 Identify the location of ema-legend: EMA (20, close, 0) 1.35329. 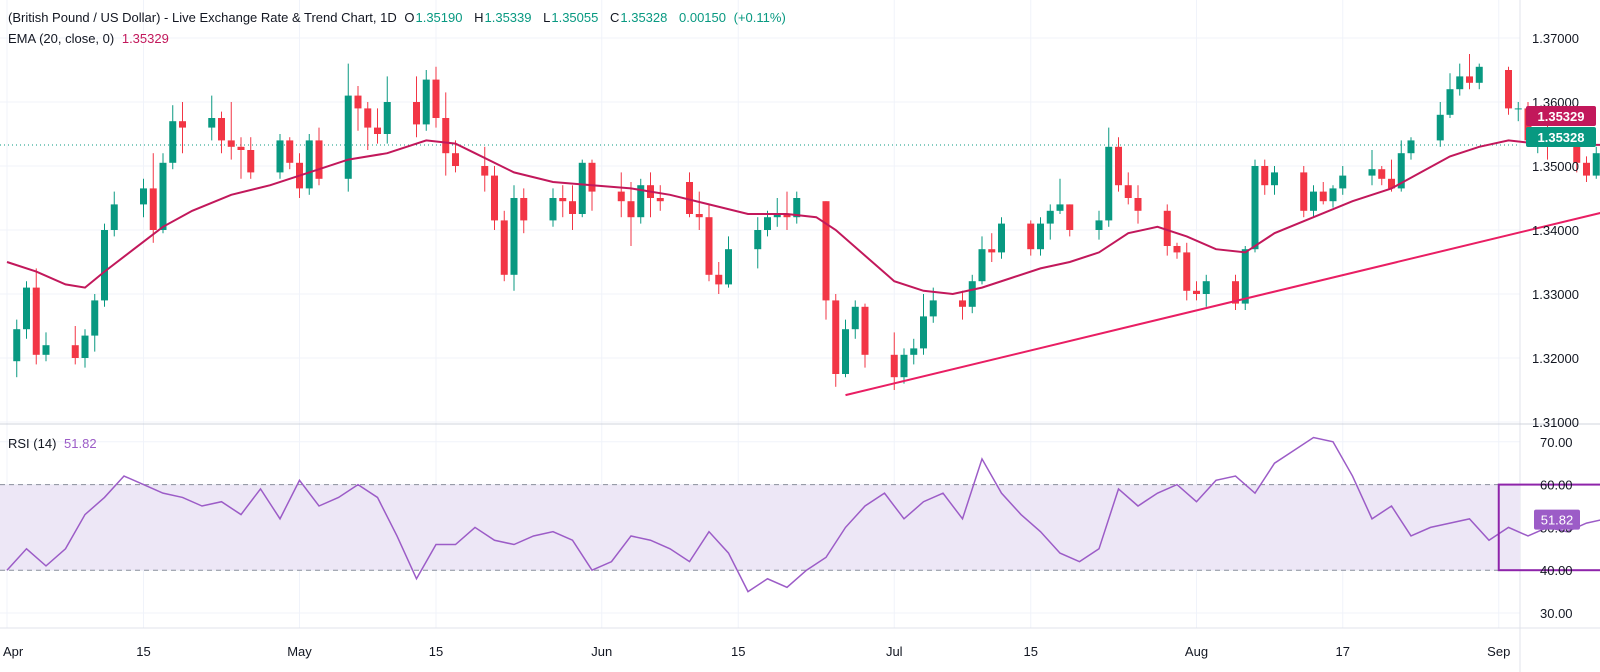
(90, 38).